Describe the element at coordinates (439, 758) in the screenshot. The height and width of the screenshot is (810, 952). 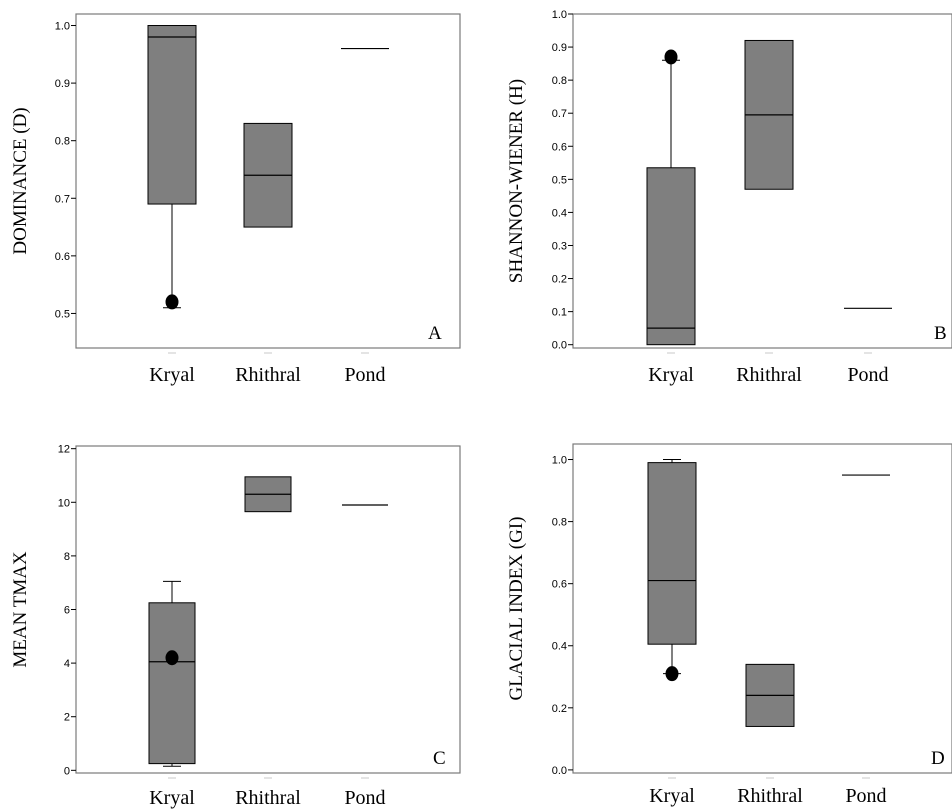
I see `panel-letter-c: C` at that location.